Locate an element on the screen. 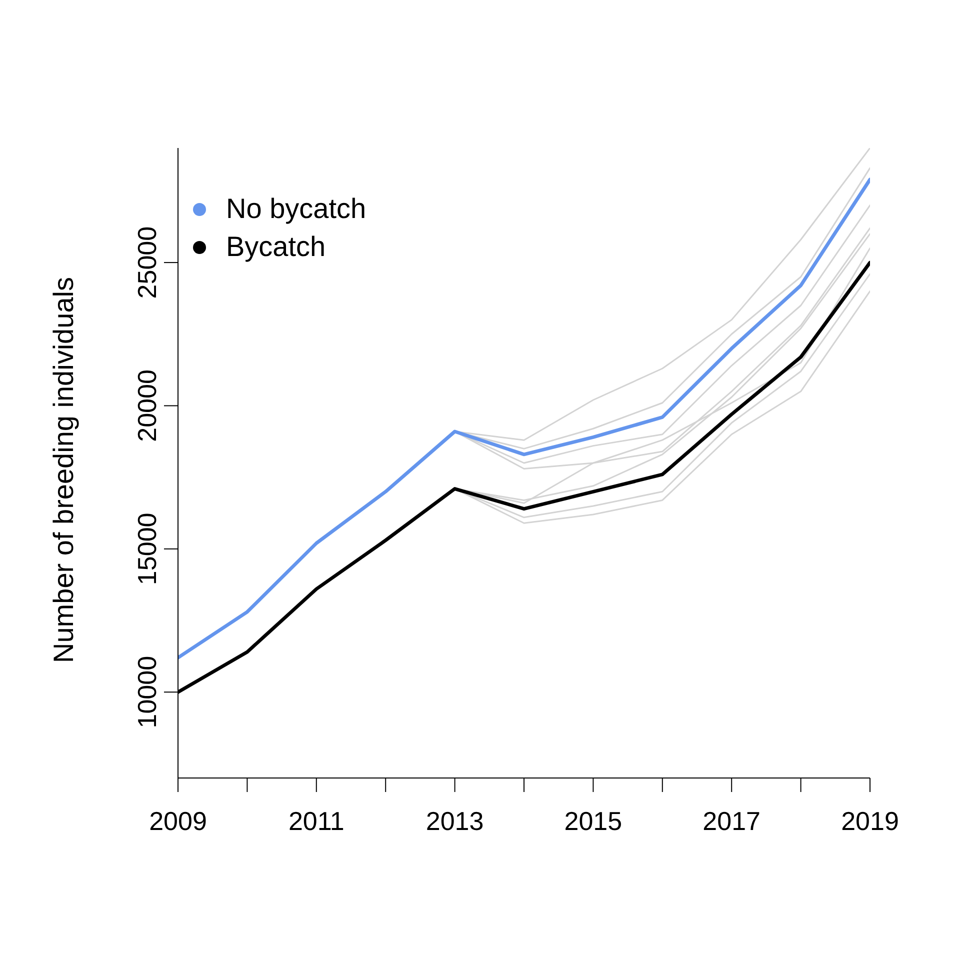  x-tick-label: 2013 is located at coordinates (455, 821).